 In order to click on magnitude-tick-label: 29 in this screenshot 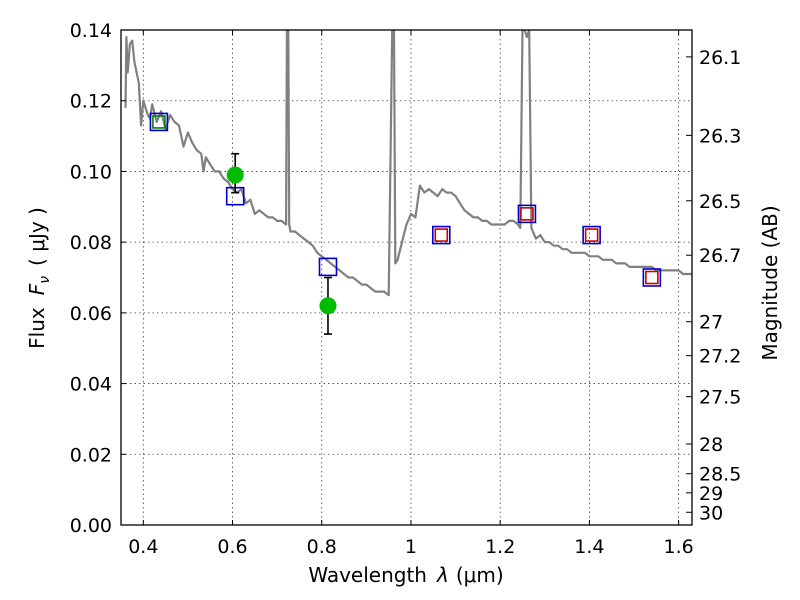, I will do `click(711, 494)`.